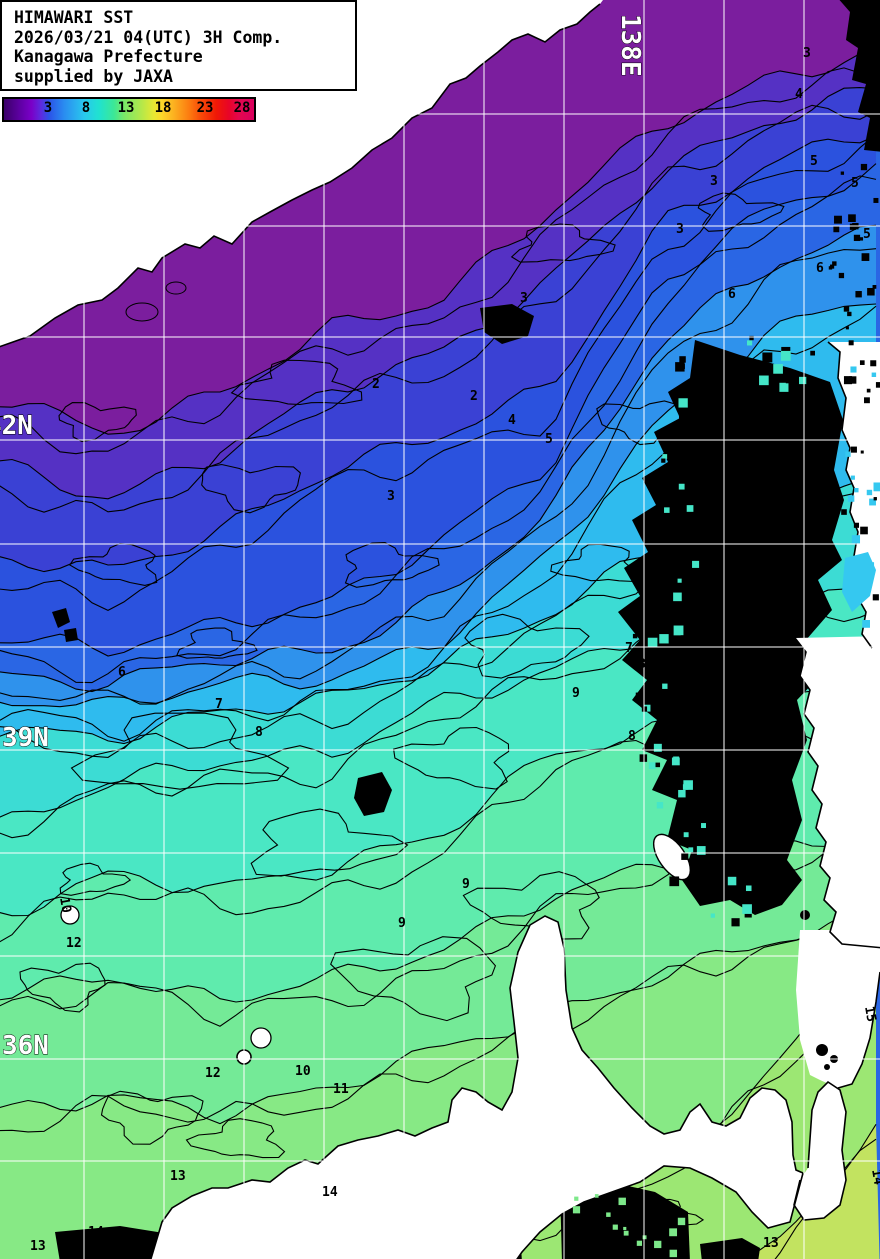  I want to click on contour-value-label: 9, so click(576, 693).